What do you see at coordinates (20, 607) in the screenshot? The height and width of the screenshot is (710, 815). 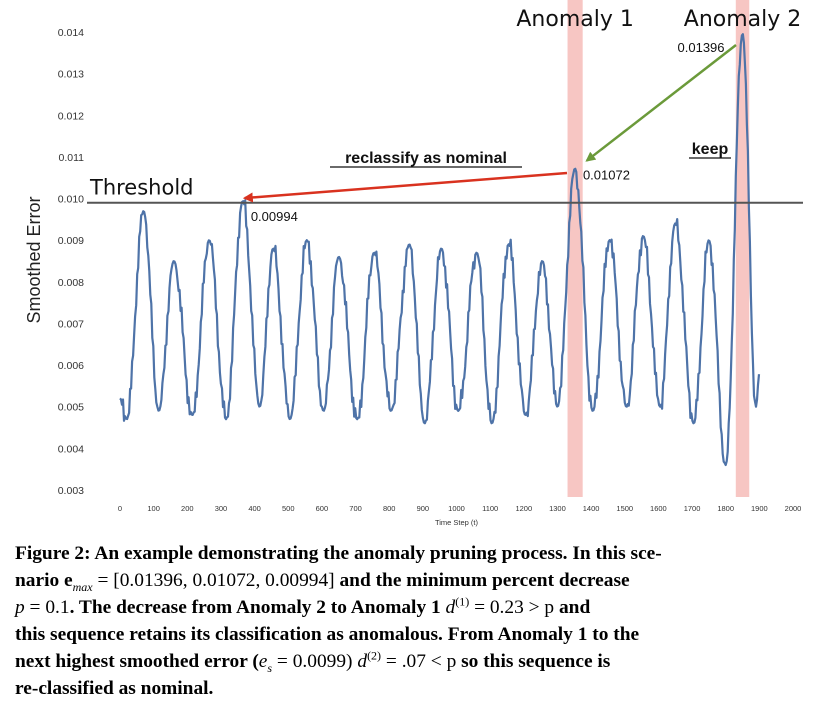 I see `caption-math: p` at bounding box center [20, 607].